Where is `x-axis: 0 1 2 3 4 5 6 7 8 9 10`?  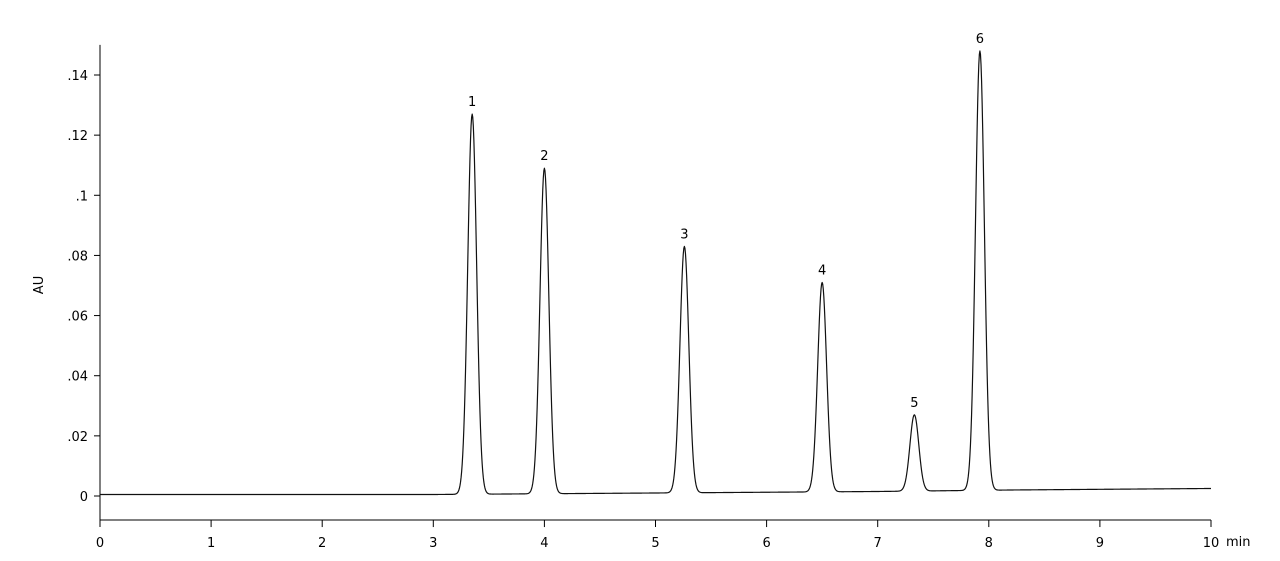
x-axis: 0 1 2 3 4 5 6 7 8 9 10 is located at coordinates (658, 535).